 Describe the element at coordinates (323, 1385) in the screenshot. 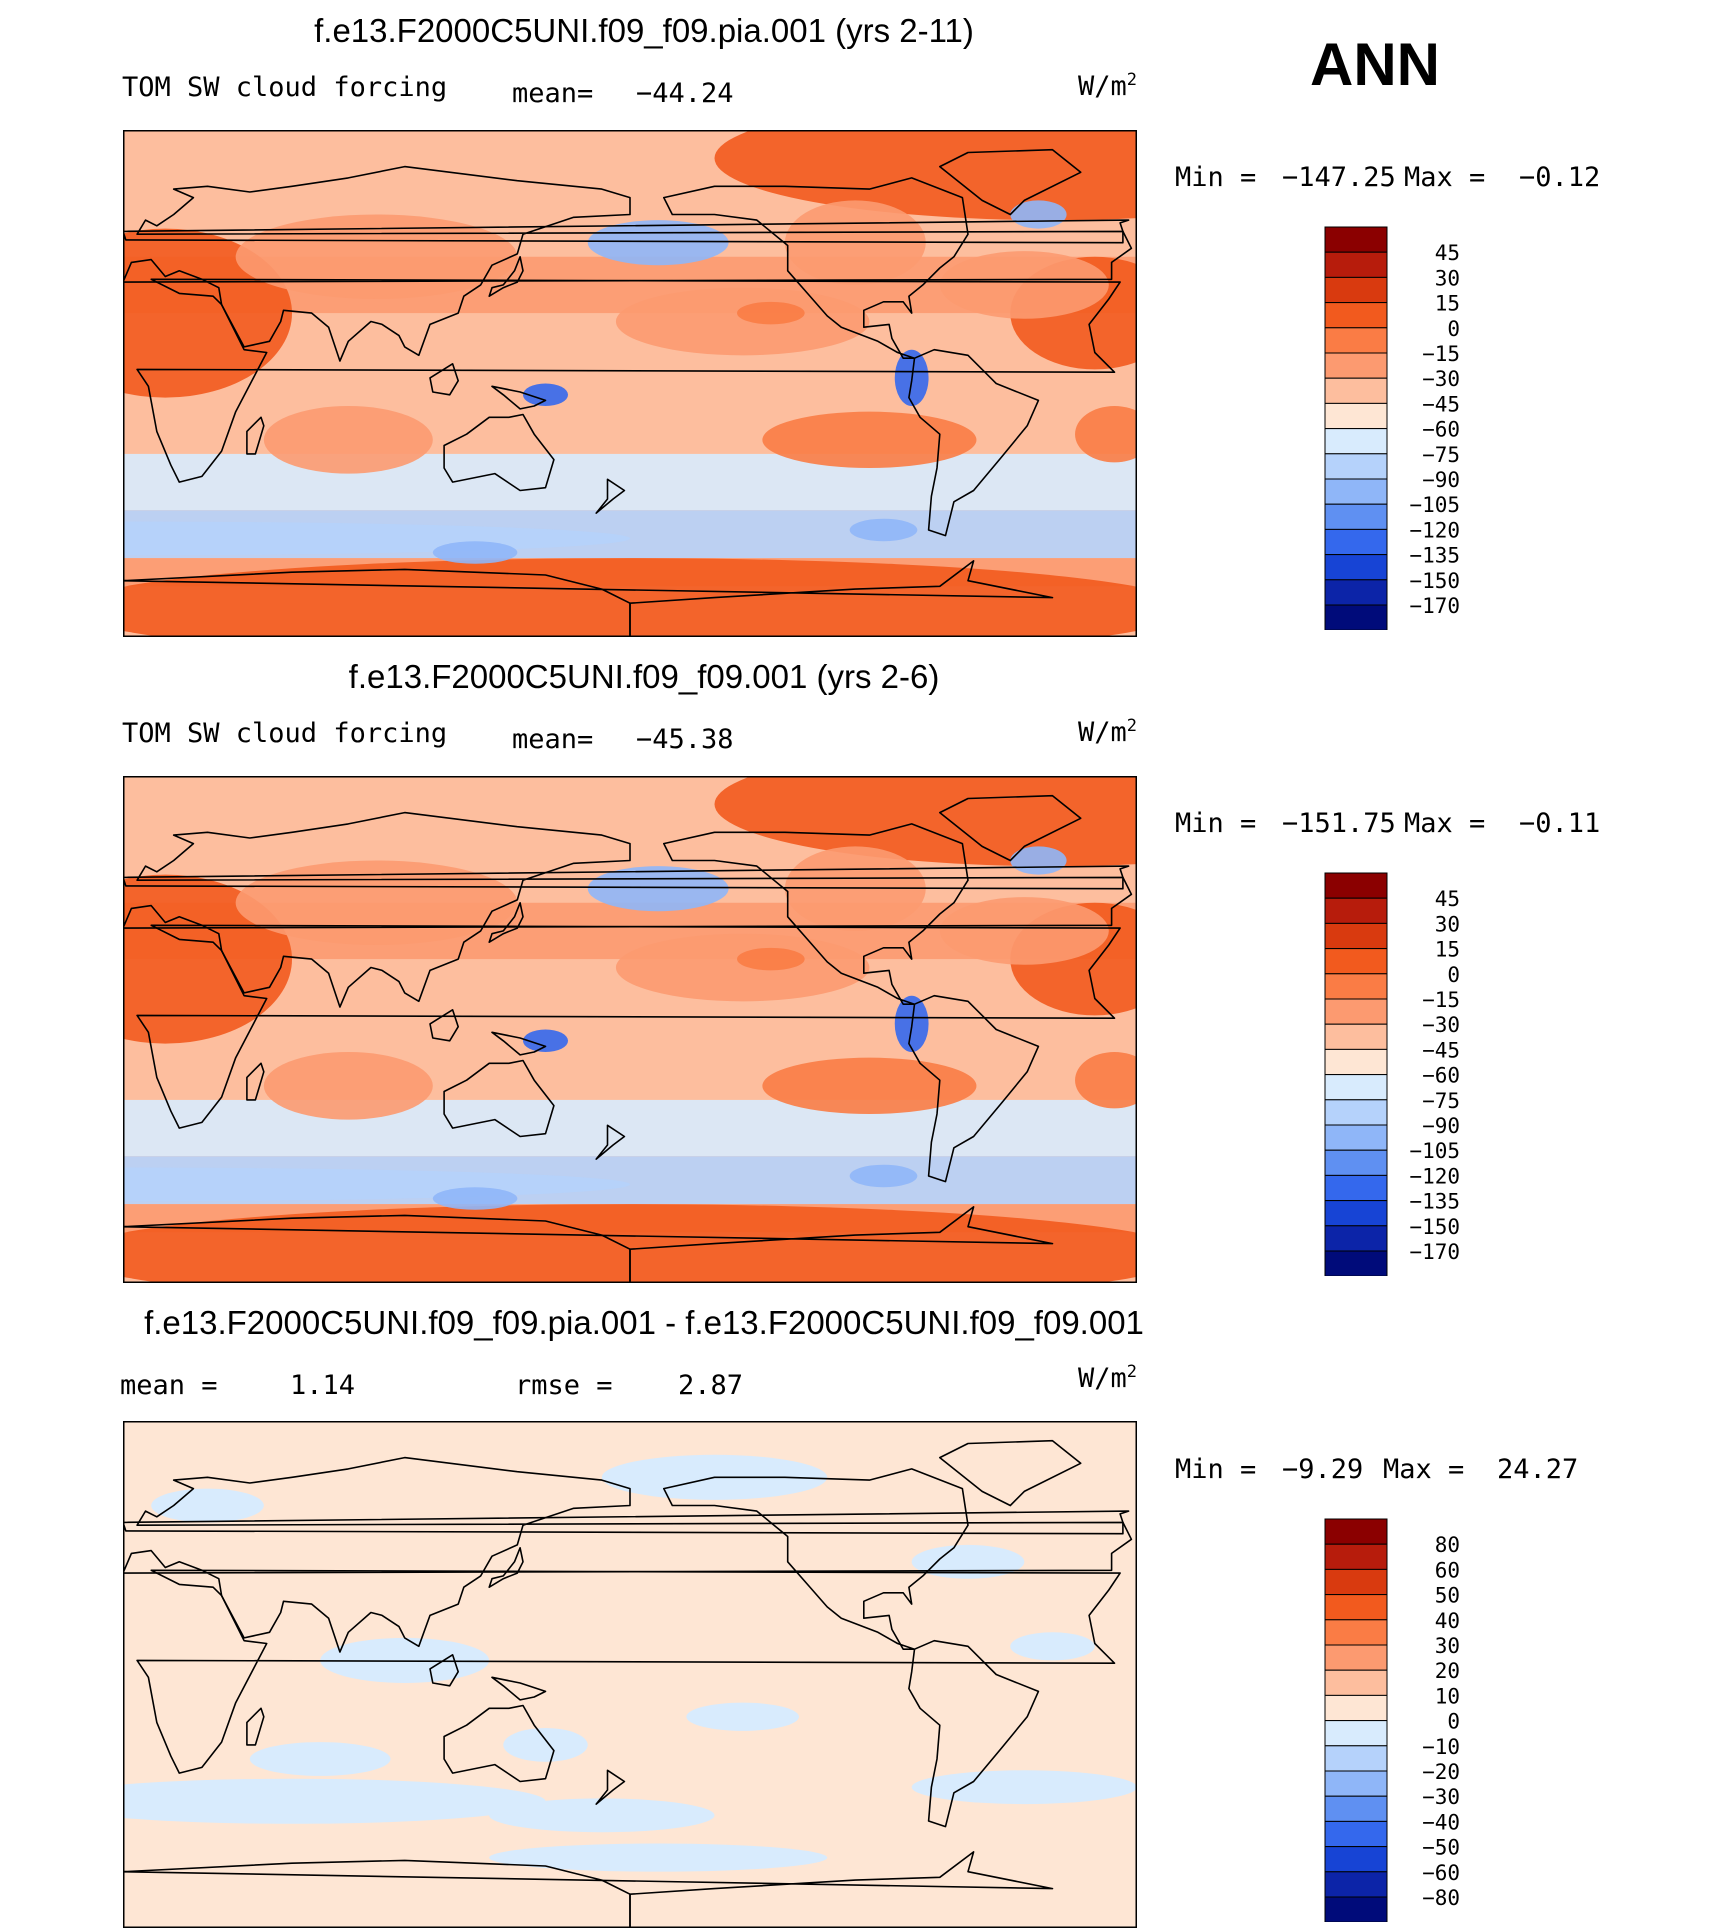

I see `mean-value: 1.14` at that location.